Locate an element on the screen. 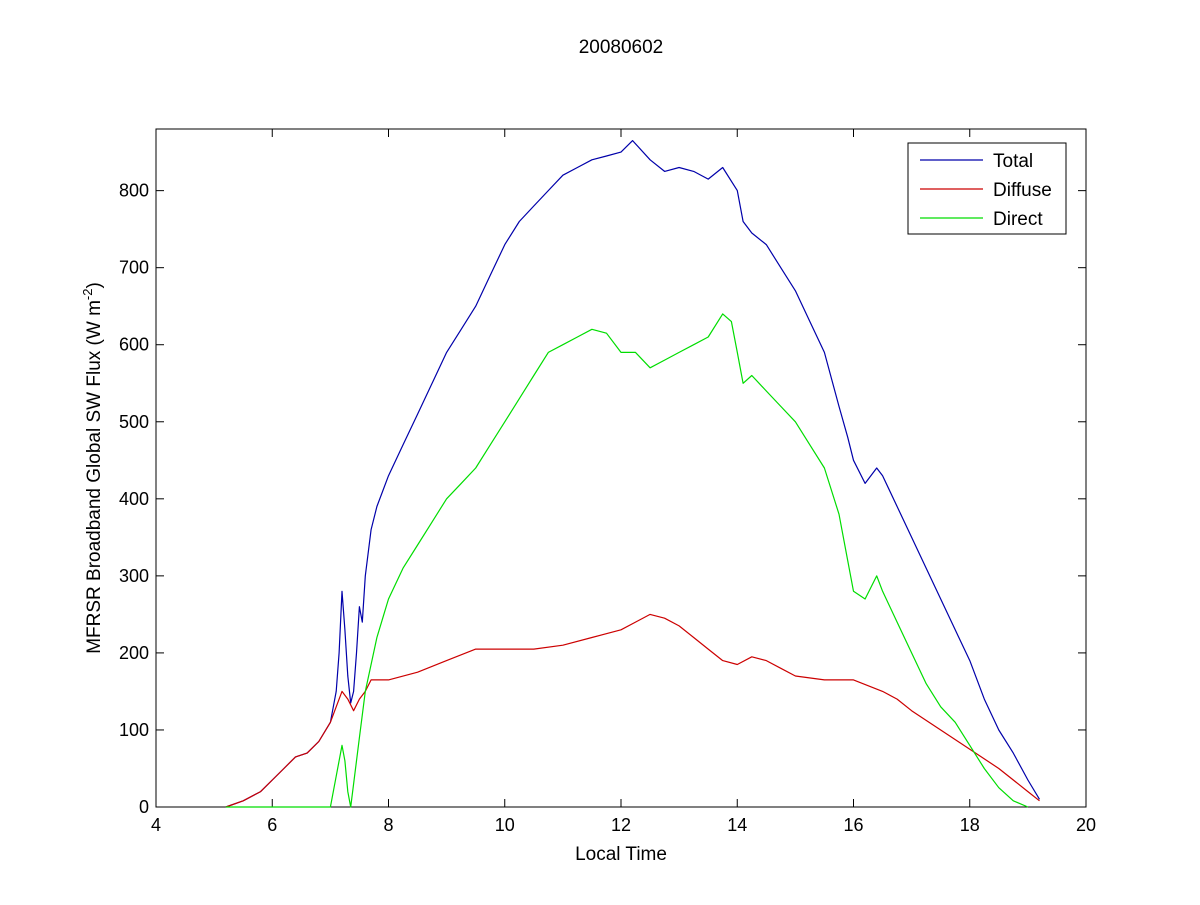 The image size is (1200, 905). chart-title: 20080602 is located at coordinates (621, 47).